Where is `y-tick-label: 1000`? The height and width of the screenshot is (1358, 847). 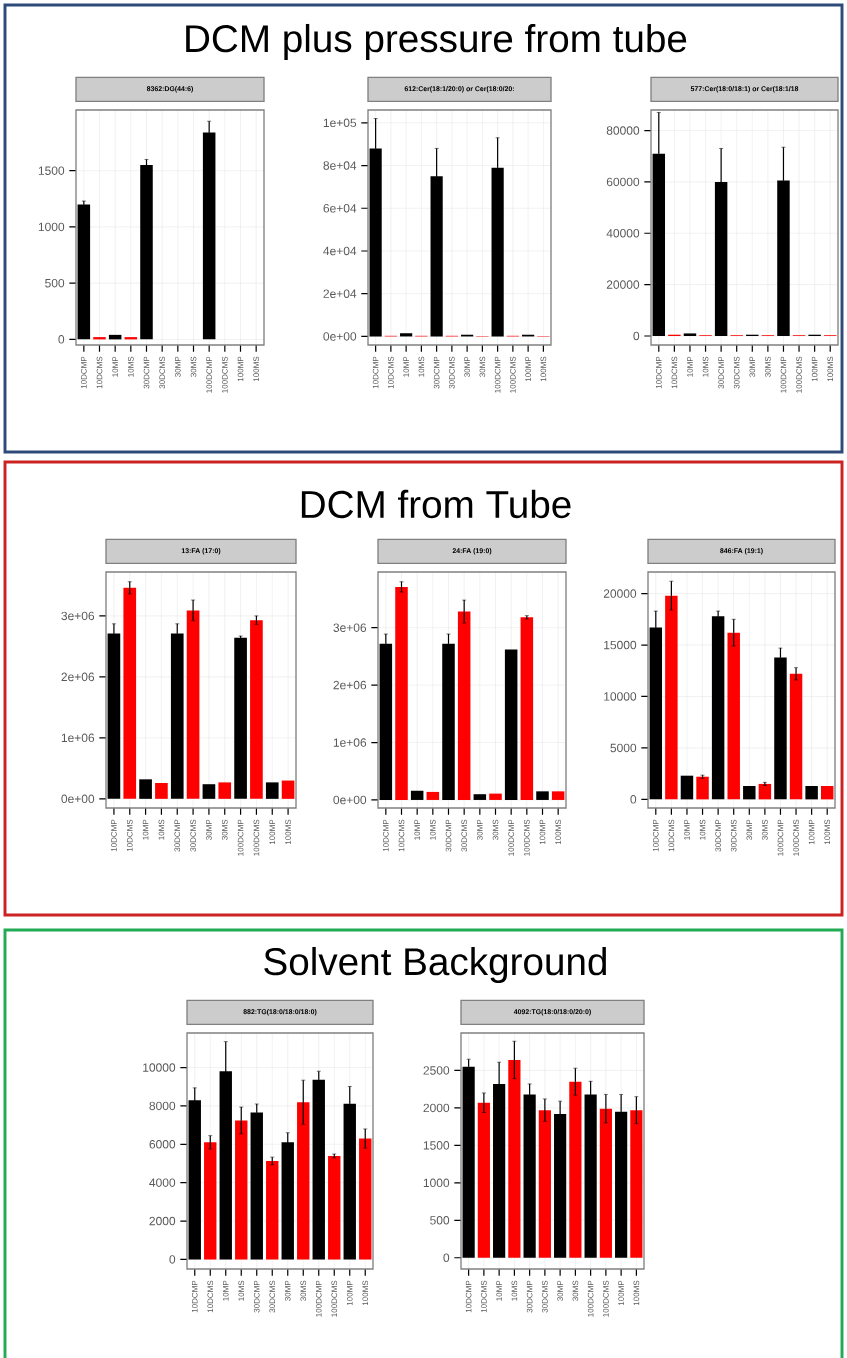
y-tick-label: 1000 is located at coordinates (51, 227).